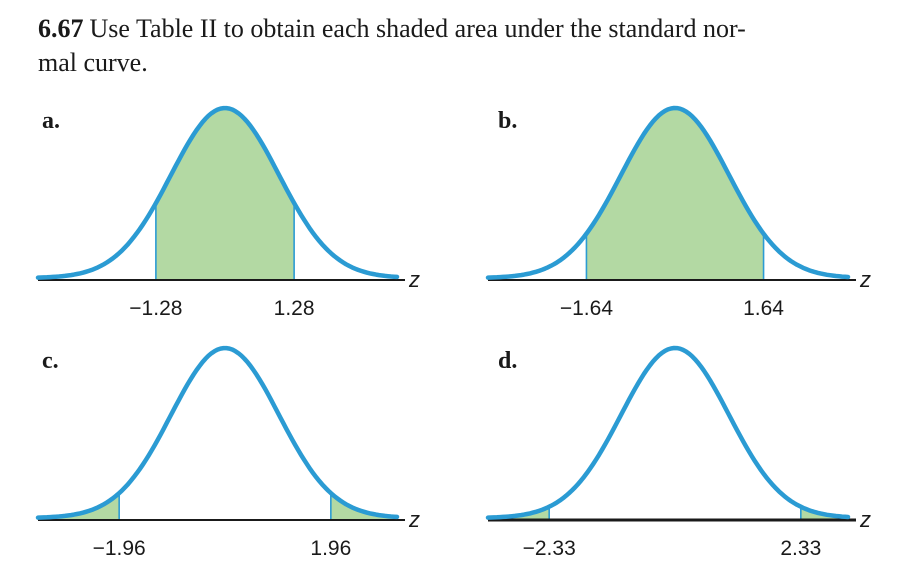  What do you see at coordinates (51, 121) in the screenshot?
I see `panel-label-a: a.` at bounding box center [51, 121].